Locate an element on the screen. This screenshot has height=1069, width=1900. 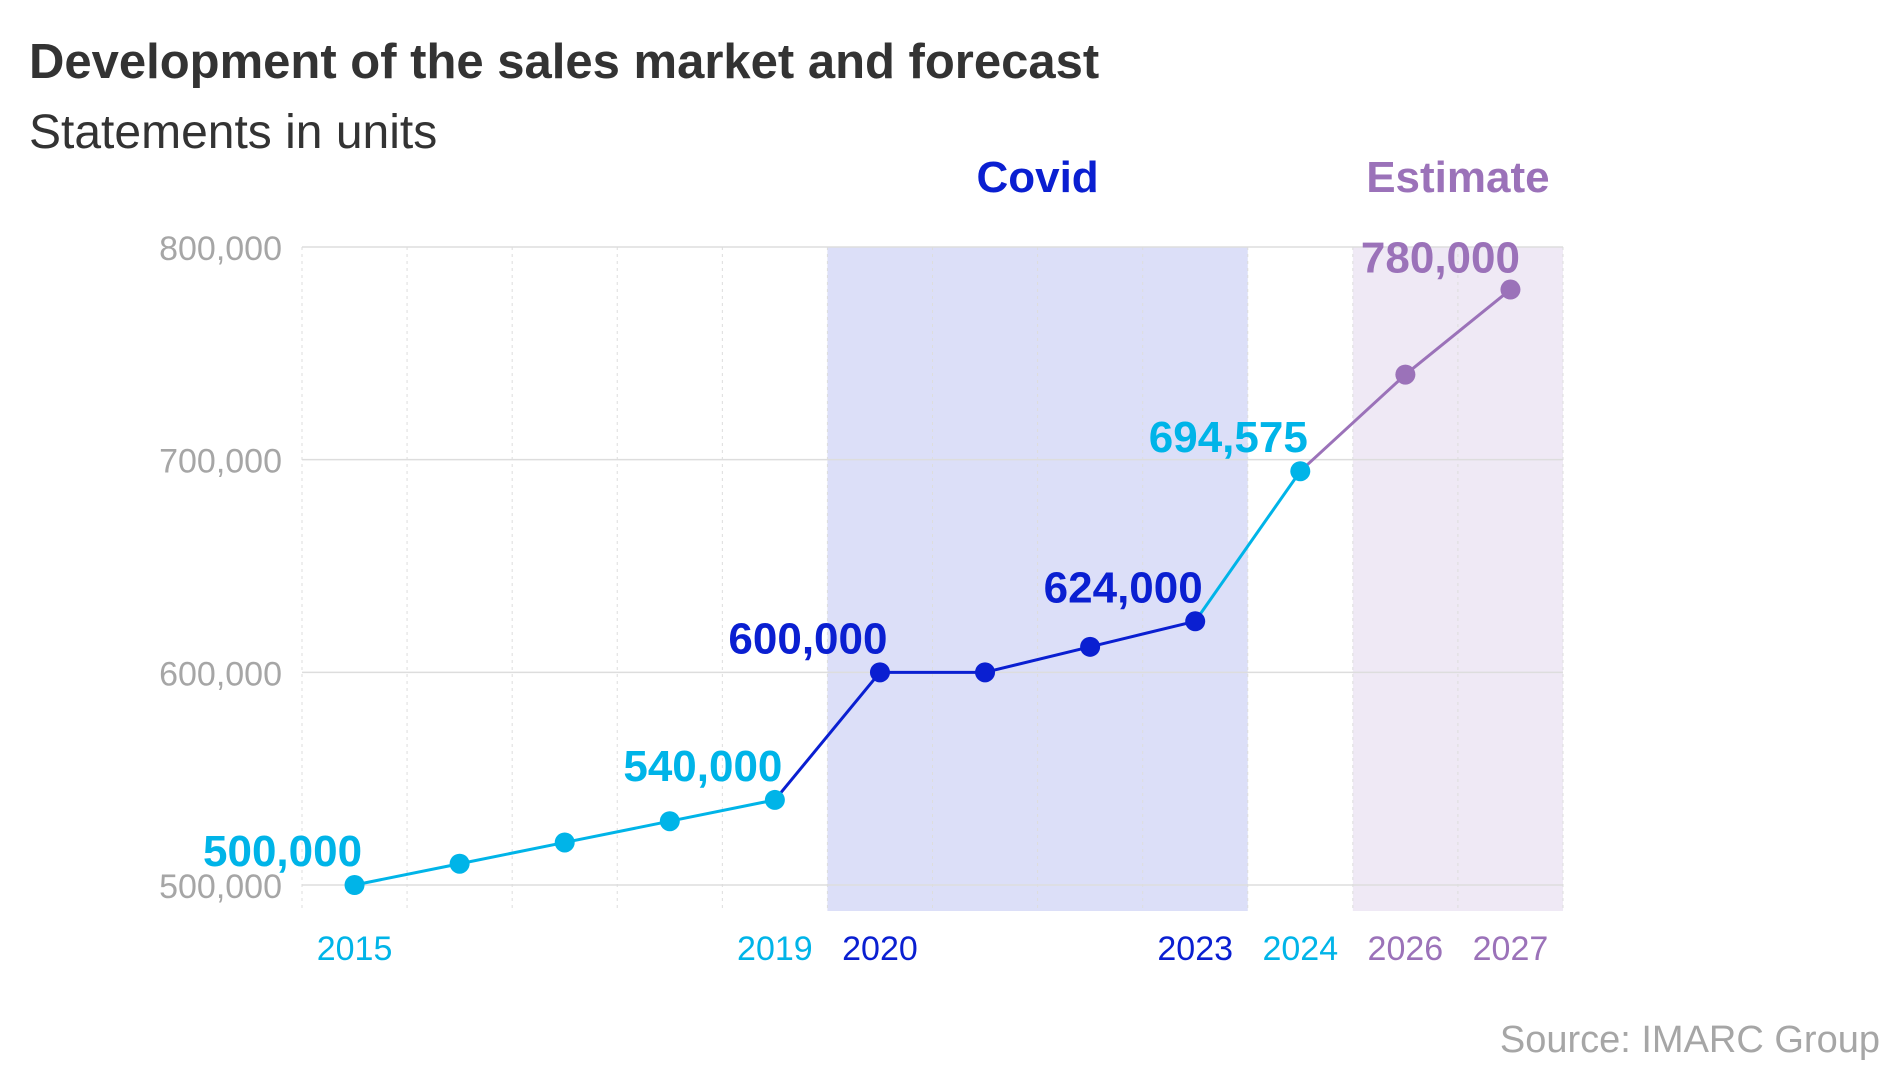
data-point-2018 is located at coordinates (669, 821).